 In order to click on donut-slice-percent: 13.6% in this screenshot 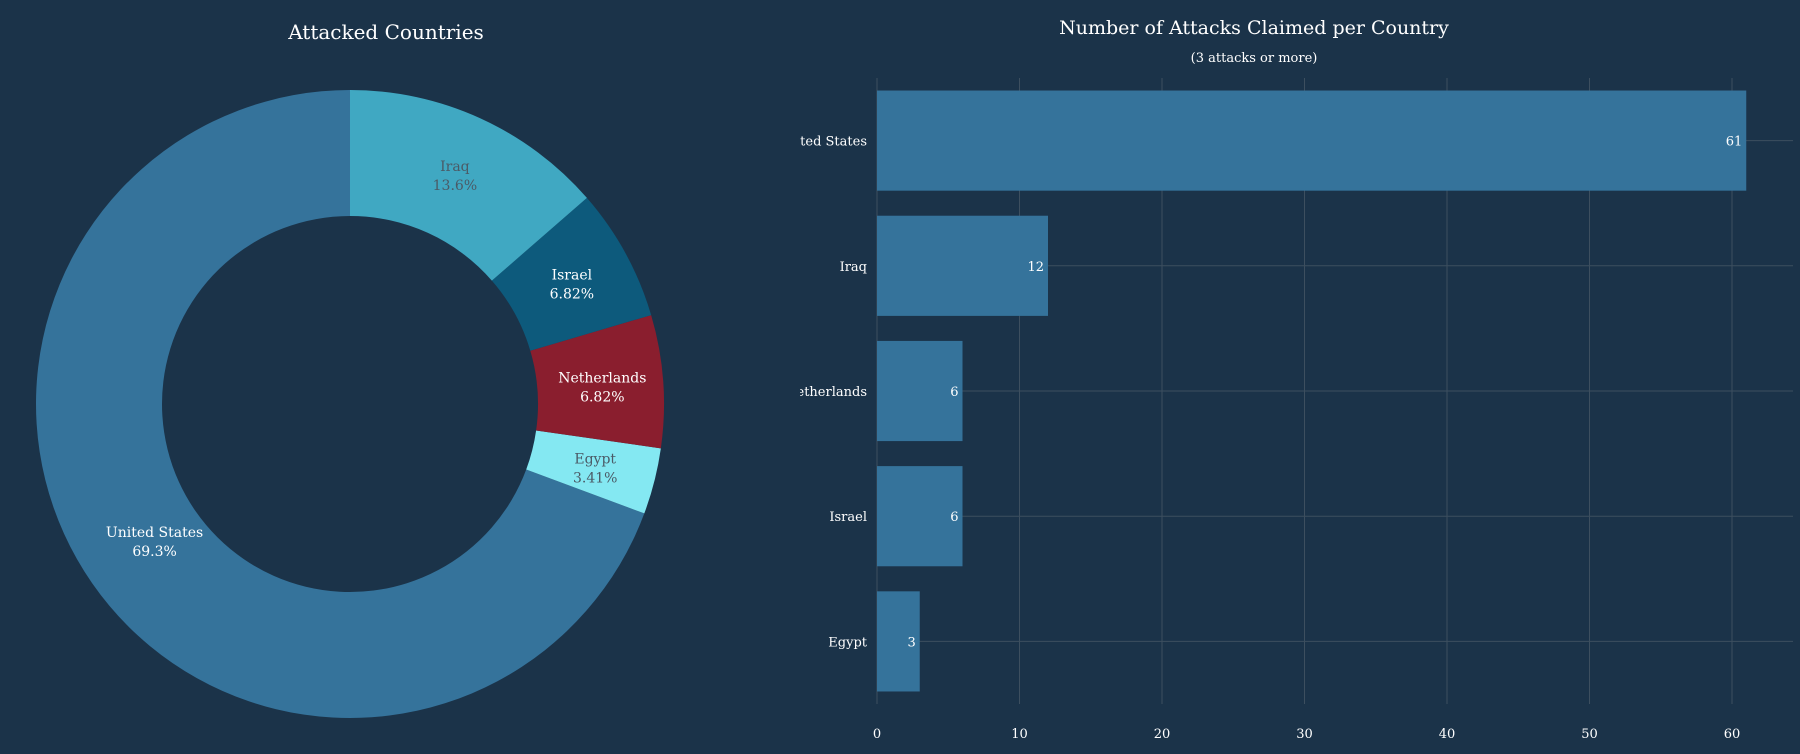, I will do `click(455, 186)`.